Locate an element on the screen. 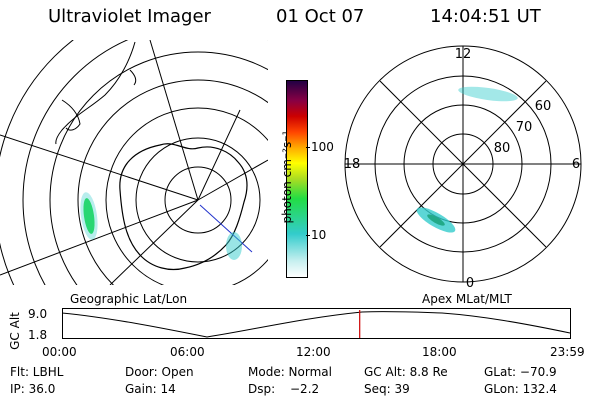 This screenshot has width=600, height=400. altitude-ytick-low: 1.8 is located at coordinates (38, 335).